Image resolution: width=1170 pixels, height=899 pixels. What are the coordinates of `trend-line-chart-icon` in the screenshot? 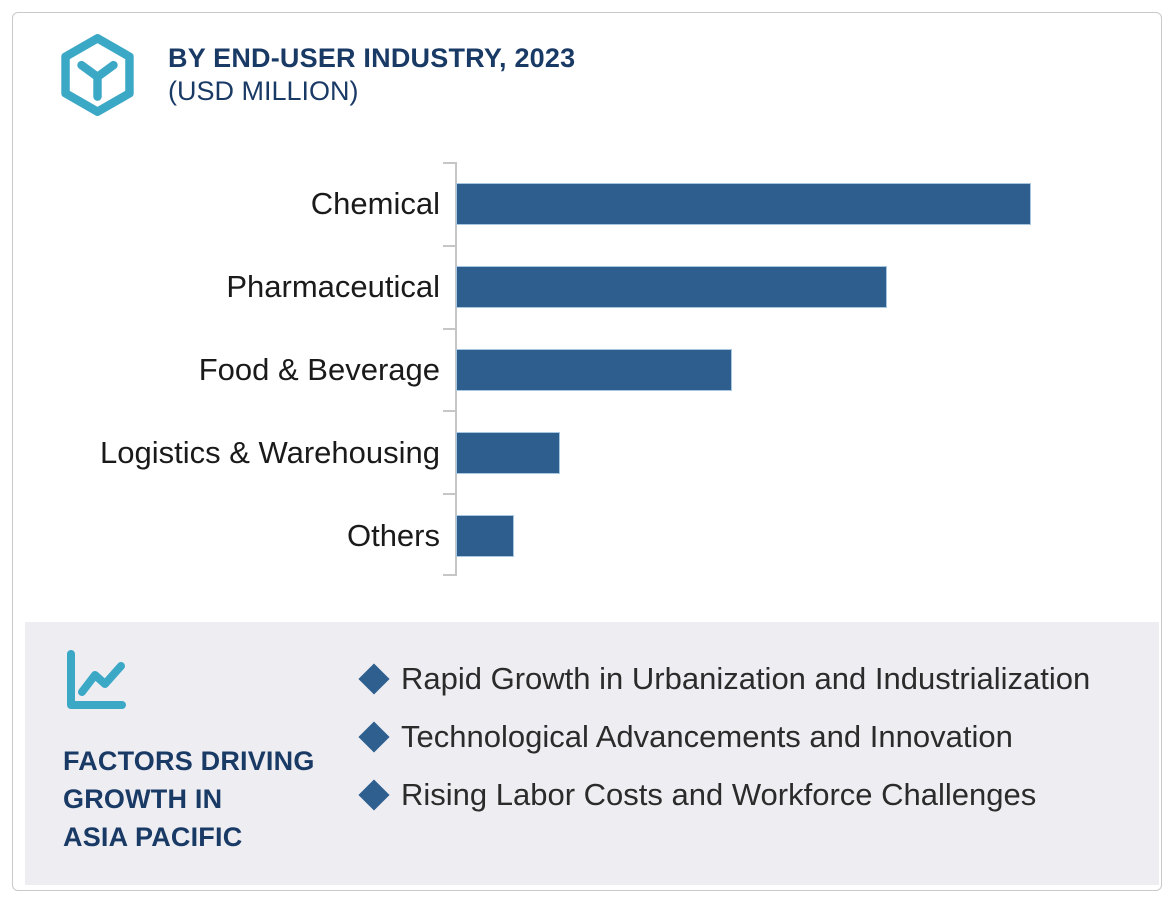 It's located at (96, 679).